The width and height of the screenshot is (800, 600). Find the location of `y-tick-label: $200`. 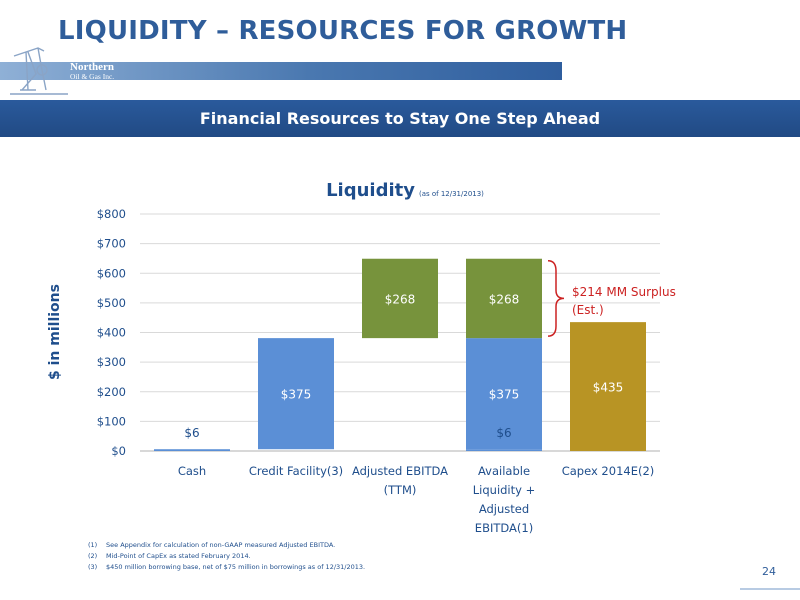

y-tick-label: $200 is located at coordinates (111, 392).